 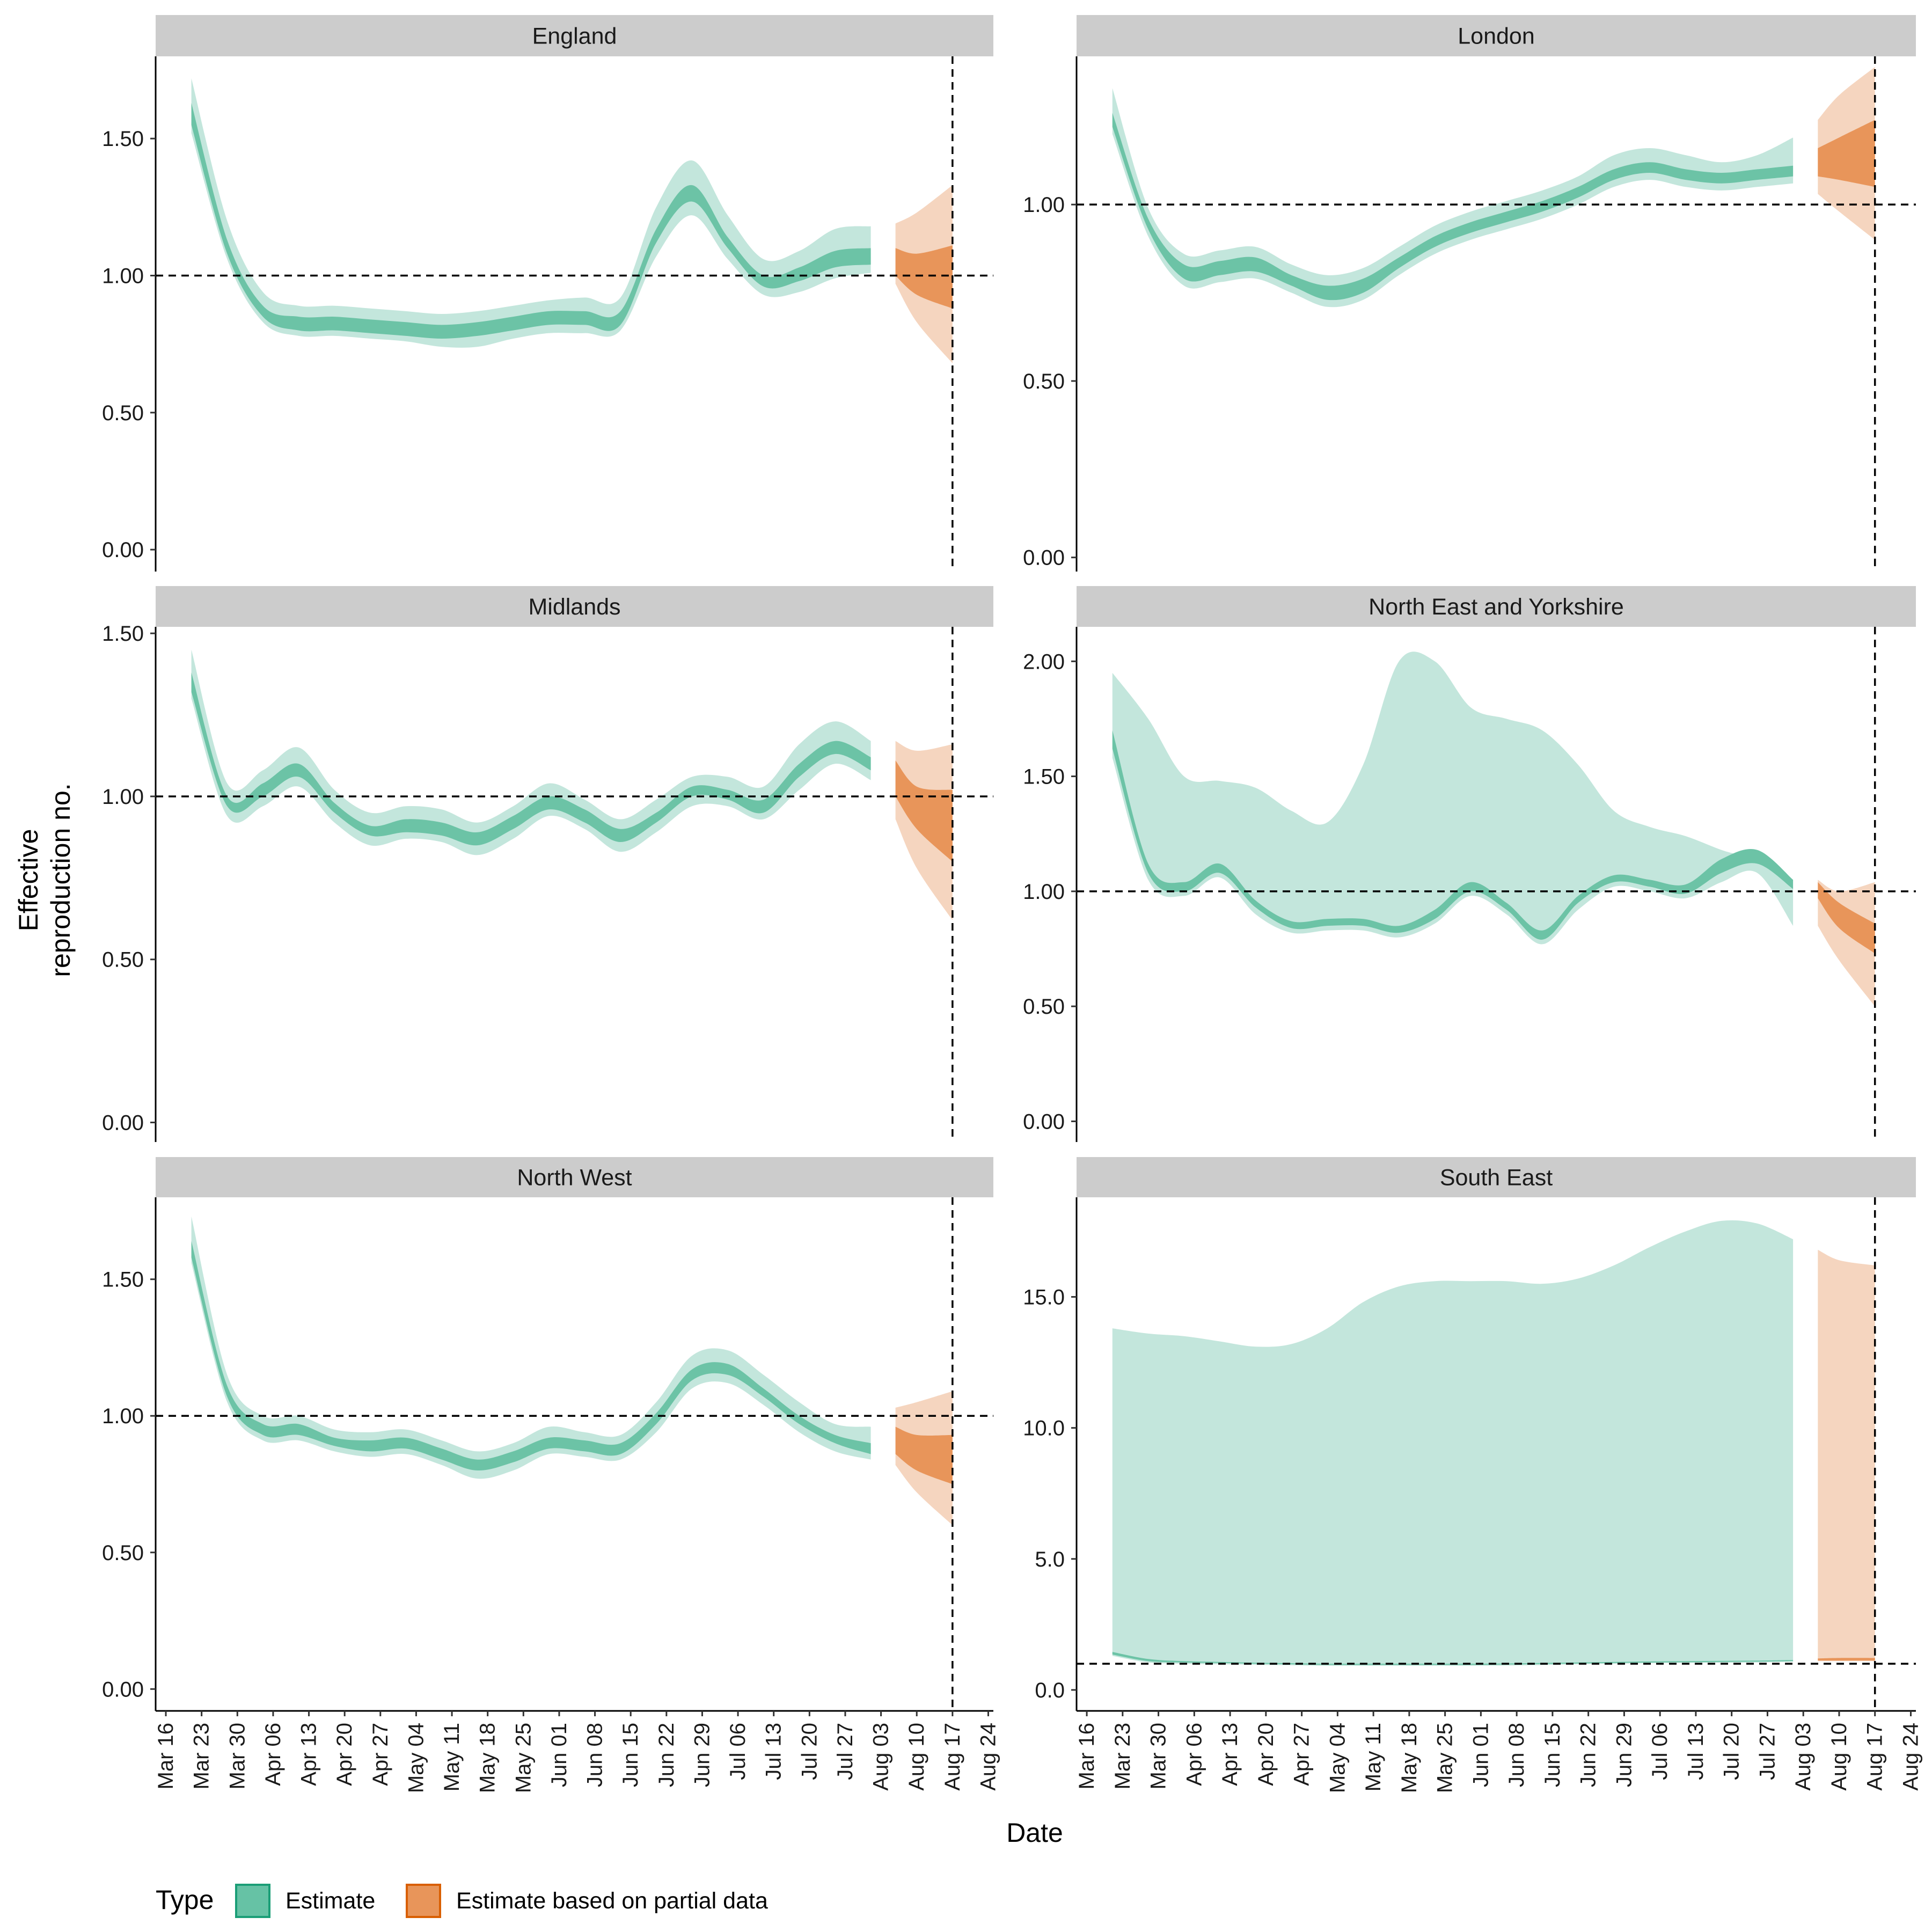 What do you see at coordinates (1496, 1178) in the screenshot?
I see `facet-strip-title: South East` at bounding box center [1496, 1178].